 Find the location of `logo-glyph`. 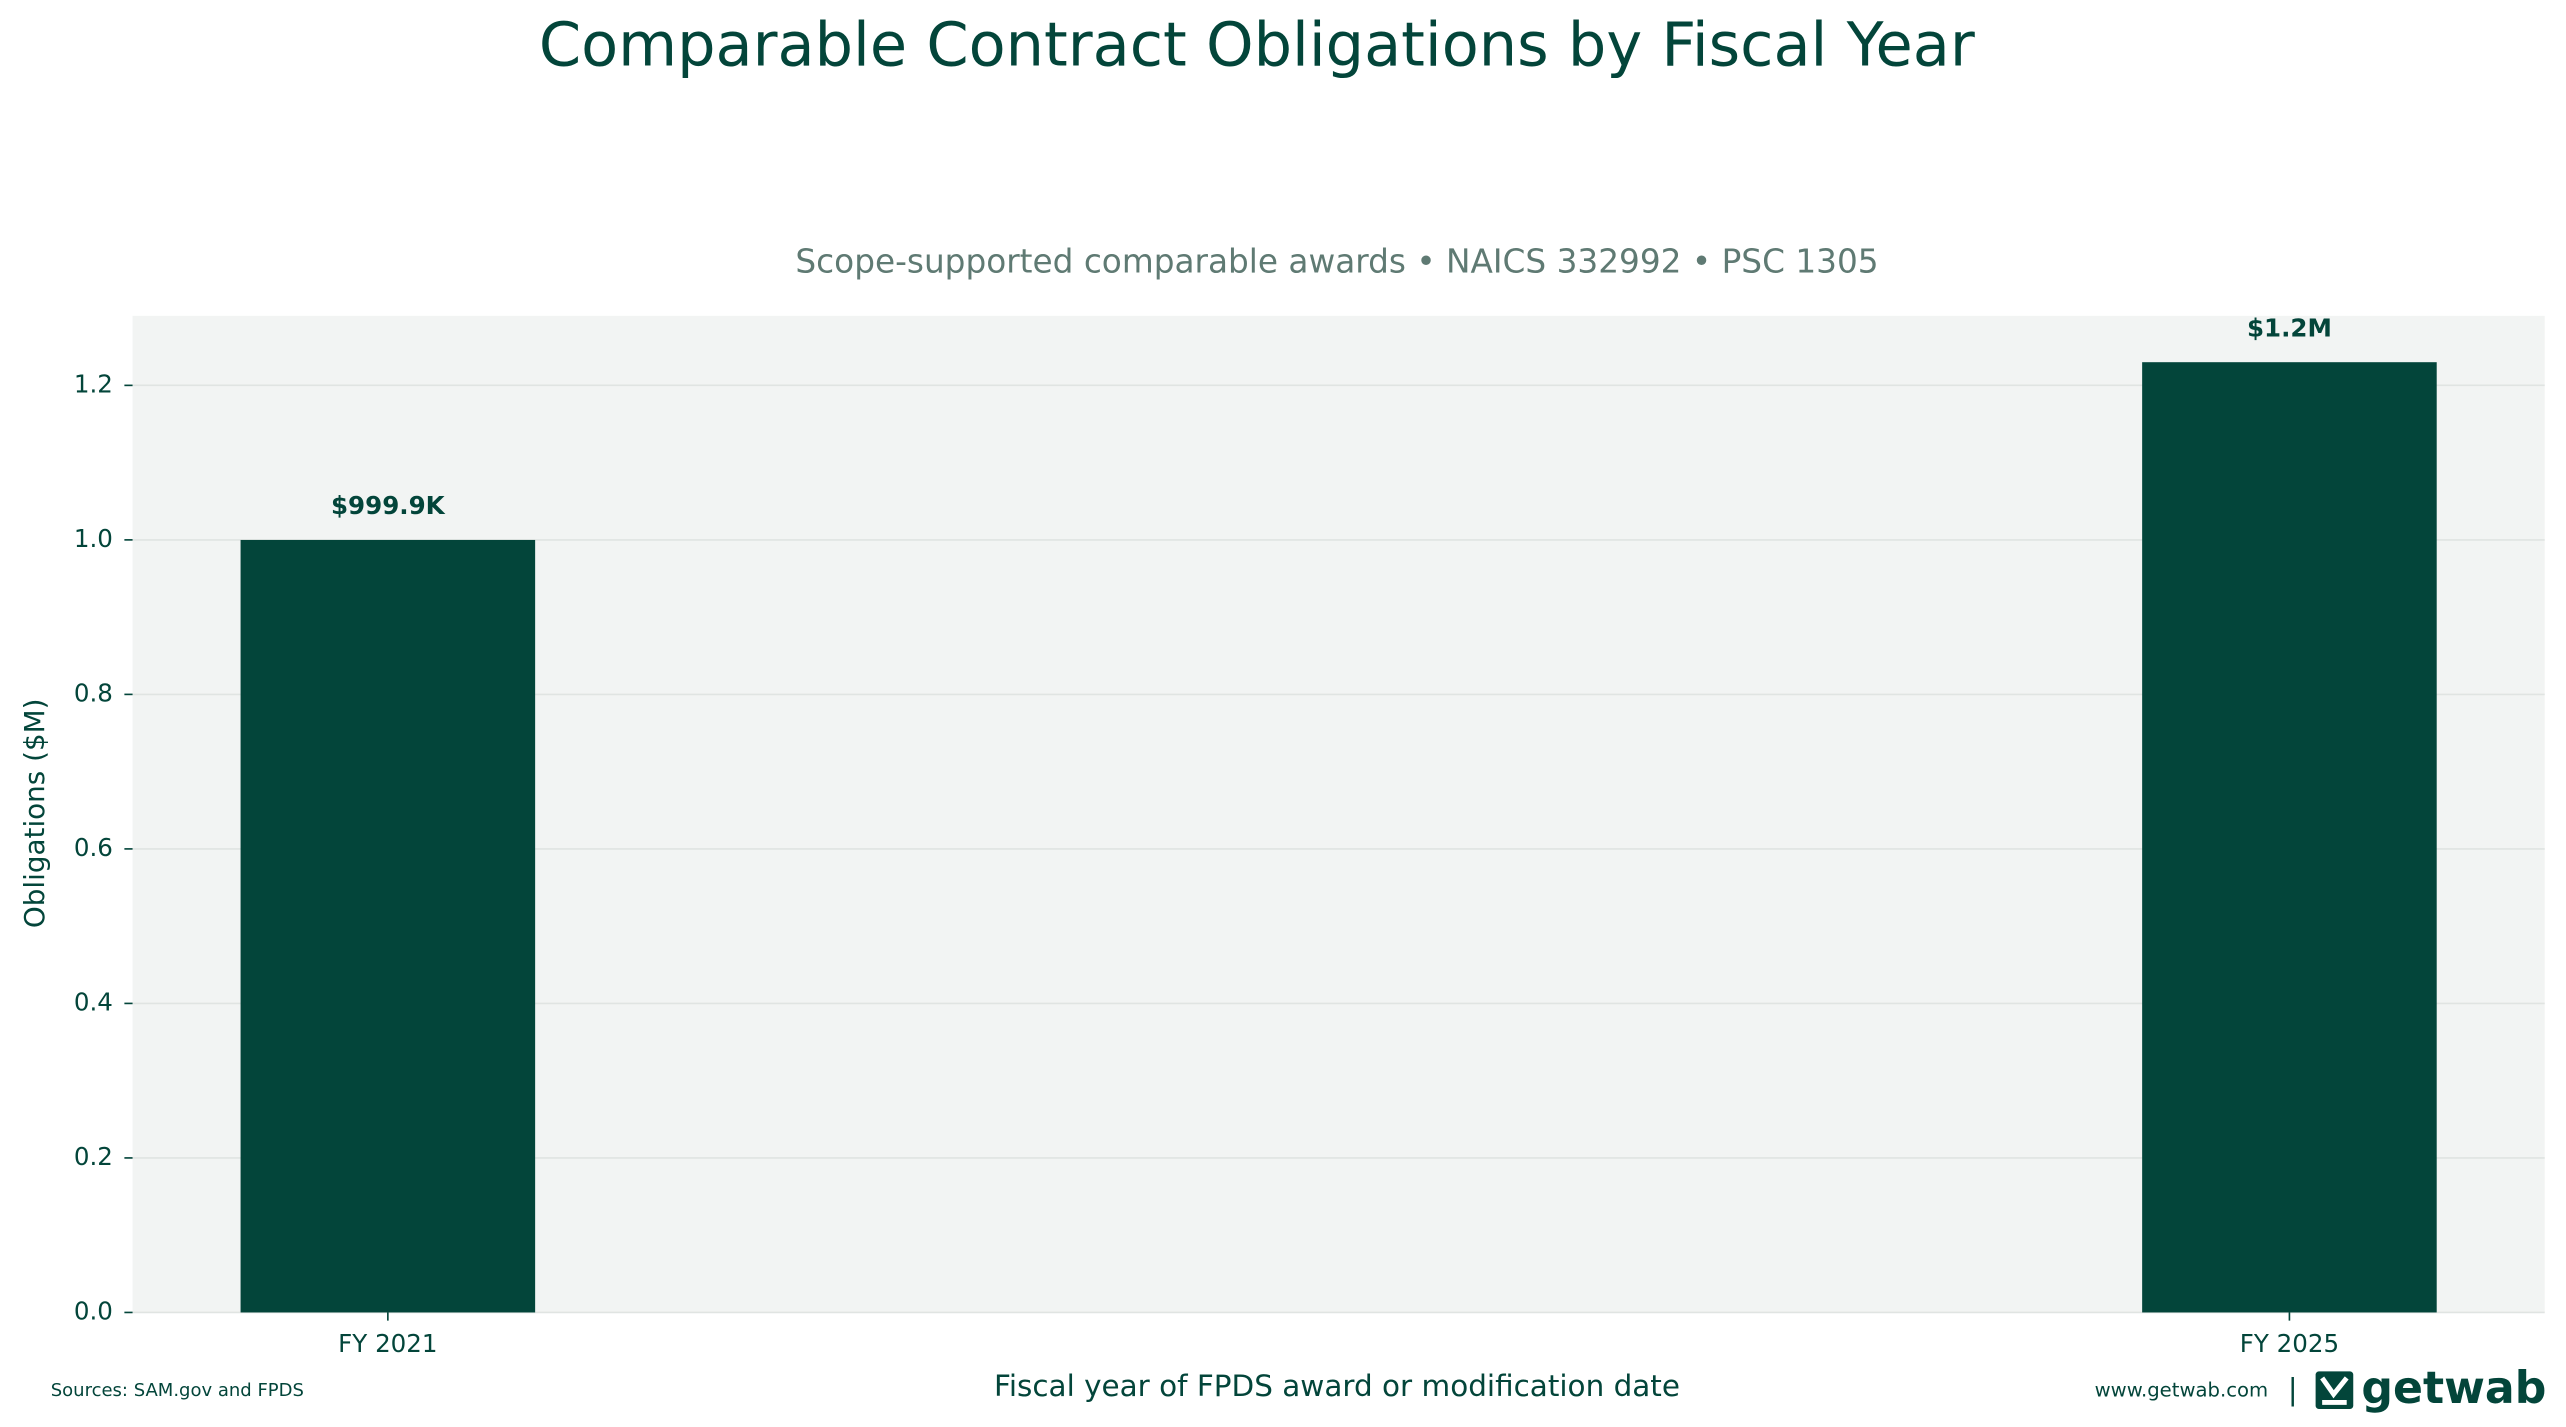

logo-glyph is located at coordinates (2334, 1390).